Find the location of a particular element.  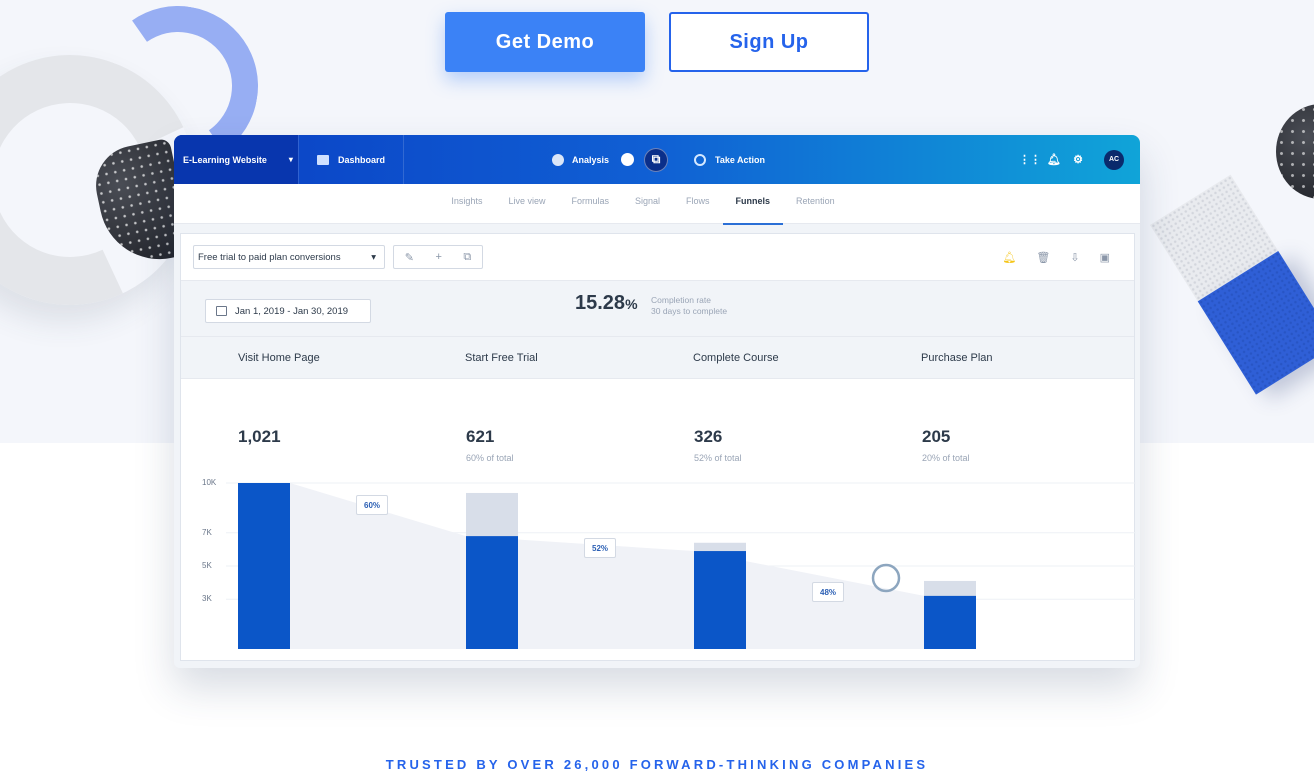

project-selector: E-Learning Website ▾ is located at coordinates (236, 159).